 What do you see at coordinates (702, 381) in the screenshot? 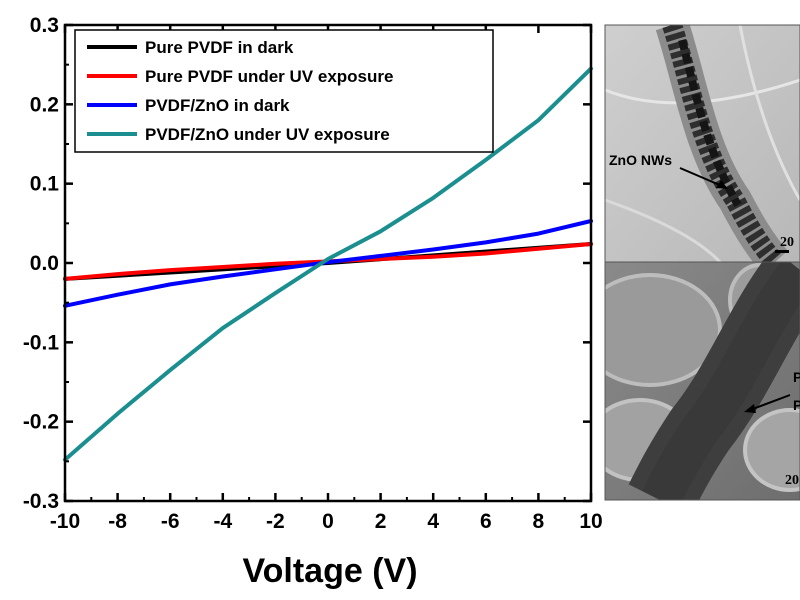
I see `tem-bottom-image` at bounding box center [702, 381].